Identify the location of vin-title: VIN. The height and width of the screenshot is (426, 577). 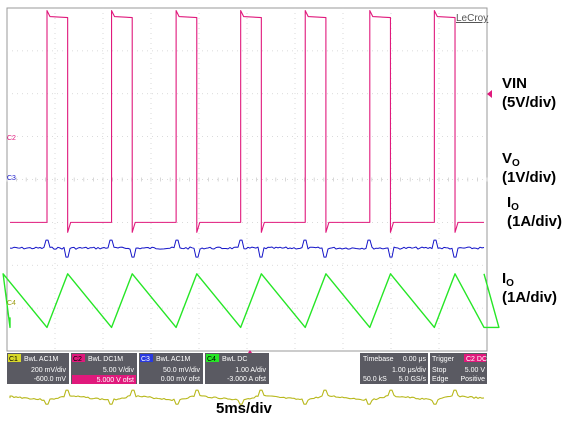
(515, 83).